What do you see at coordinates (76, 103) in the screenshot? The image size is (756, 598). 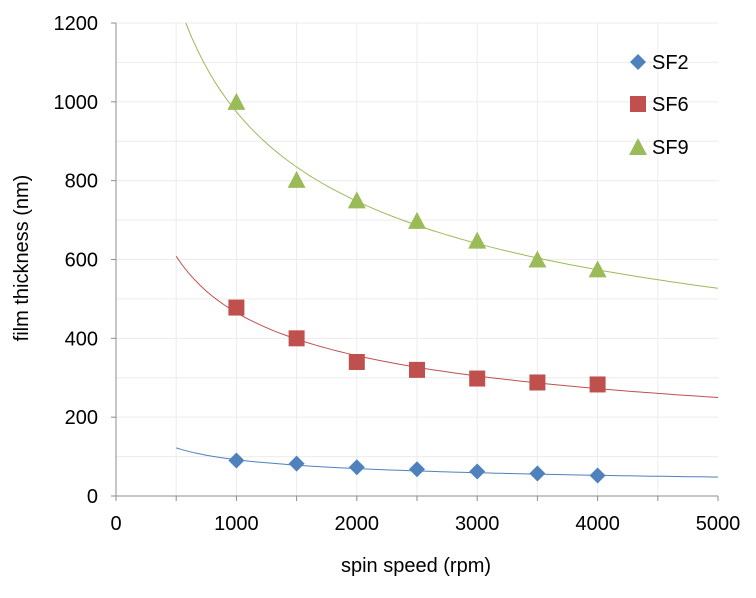 I see `y-tick-label: 1000` at bounding box center [76, 103].